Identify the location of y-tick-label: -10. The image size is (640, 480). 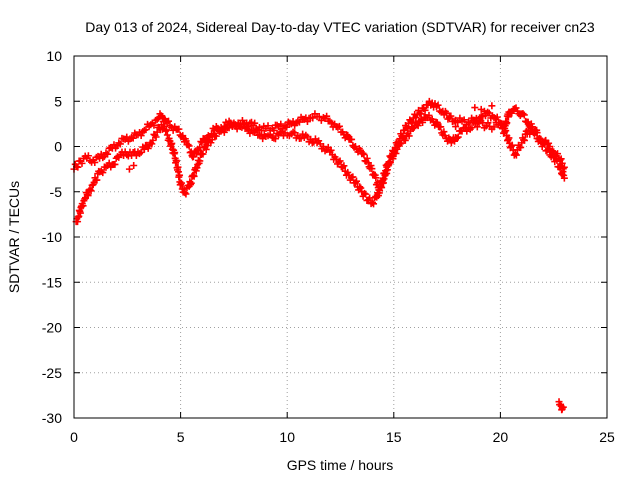
(52, 237).